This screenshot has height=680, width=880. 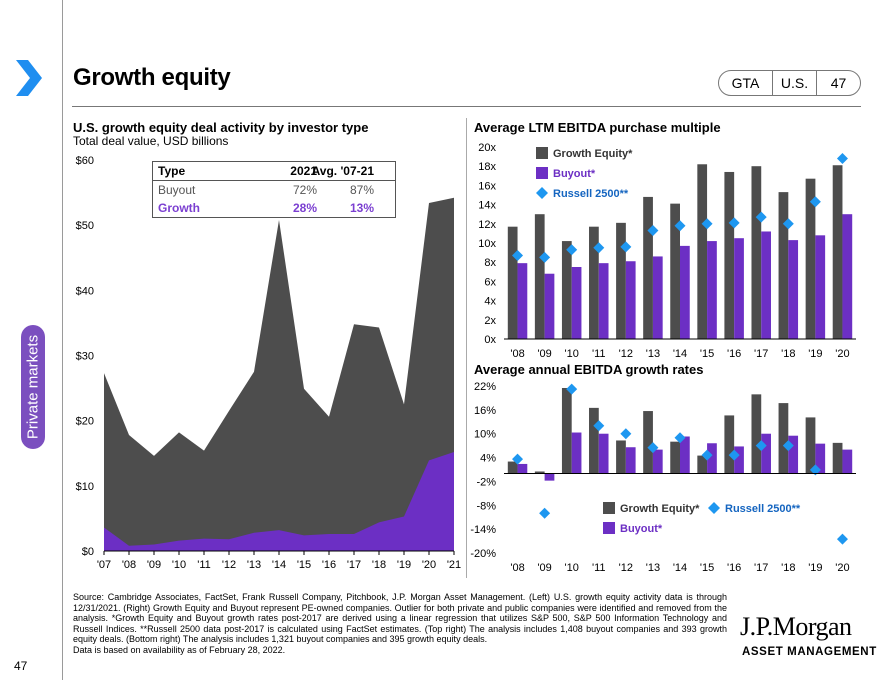 What do you see at coordinates (809, 652) in the screenshot?
I see `asset-management-label: ASSET MANAGEMENT` at bounding box center [809, 652].